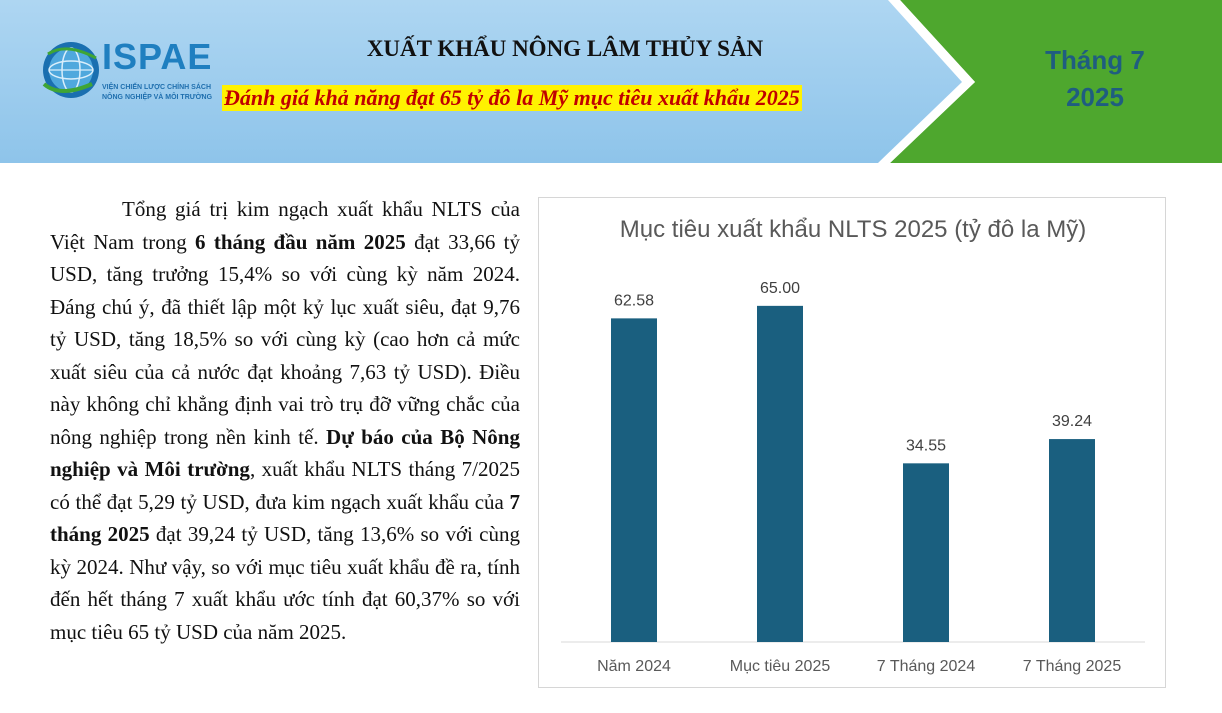  Describe the element at coordinates (780, 288) in the screenshot. I see `data-label: 65.00` at that location.